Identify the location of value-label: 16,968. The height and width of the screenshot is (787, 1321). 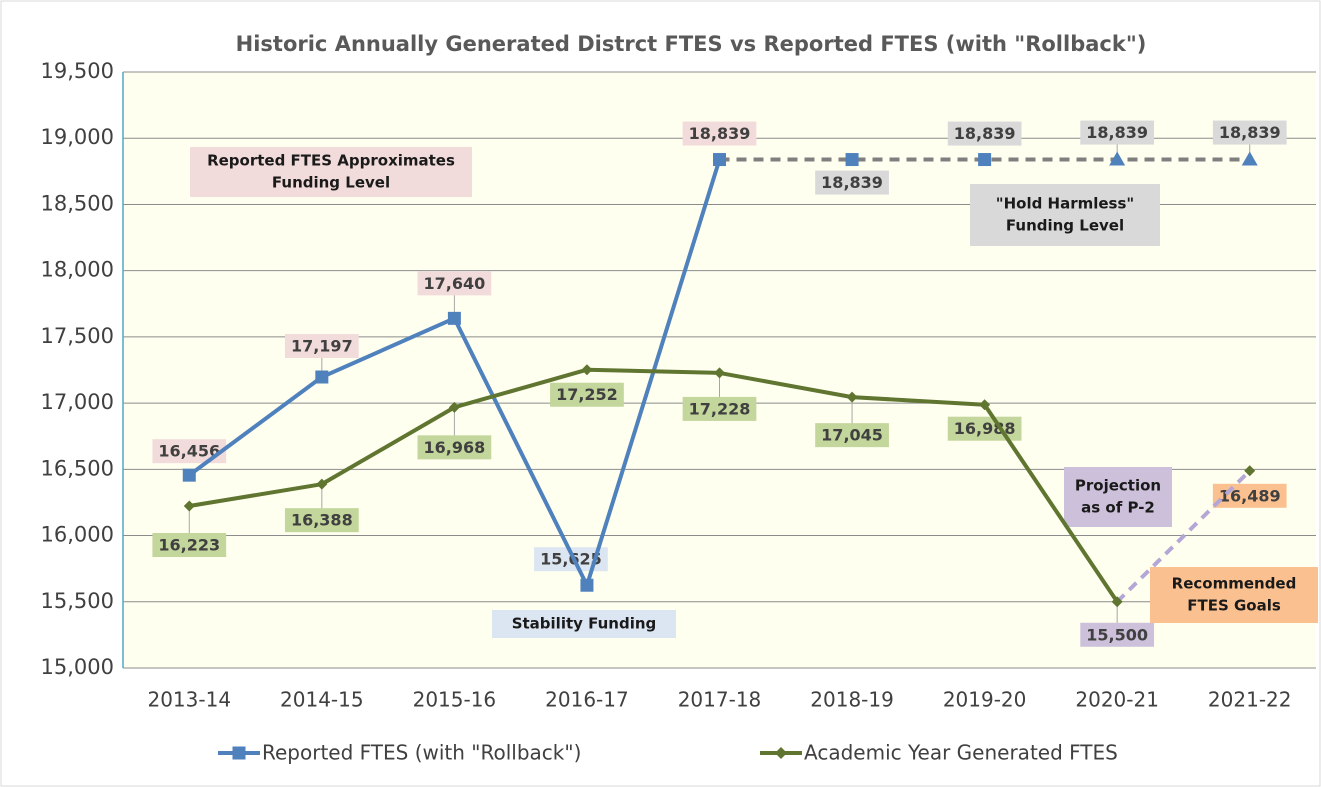
(455, 447).